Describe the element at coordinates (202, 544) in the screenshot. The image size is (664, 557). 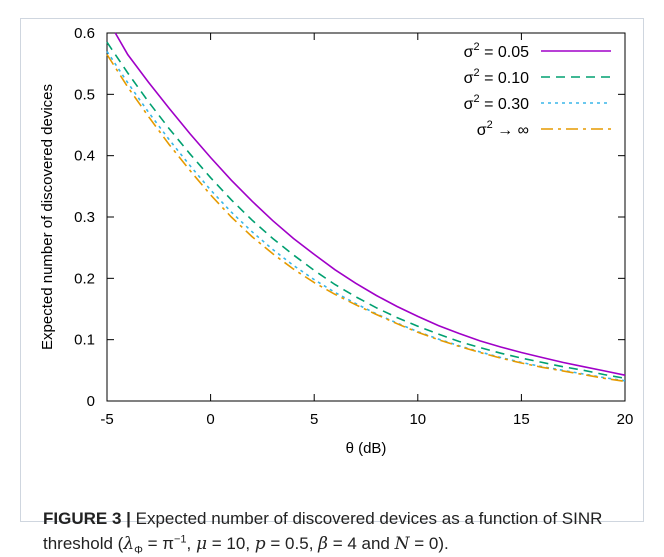
I see `caption-mu: μ` at that location.